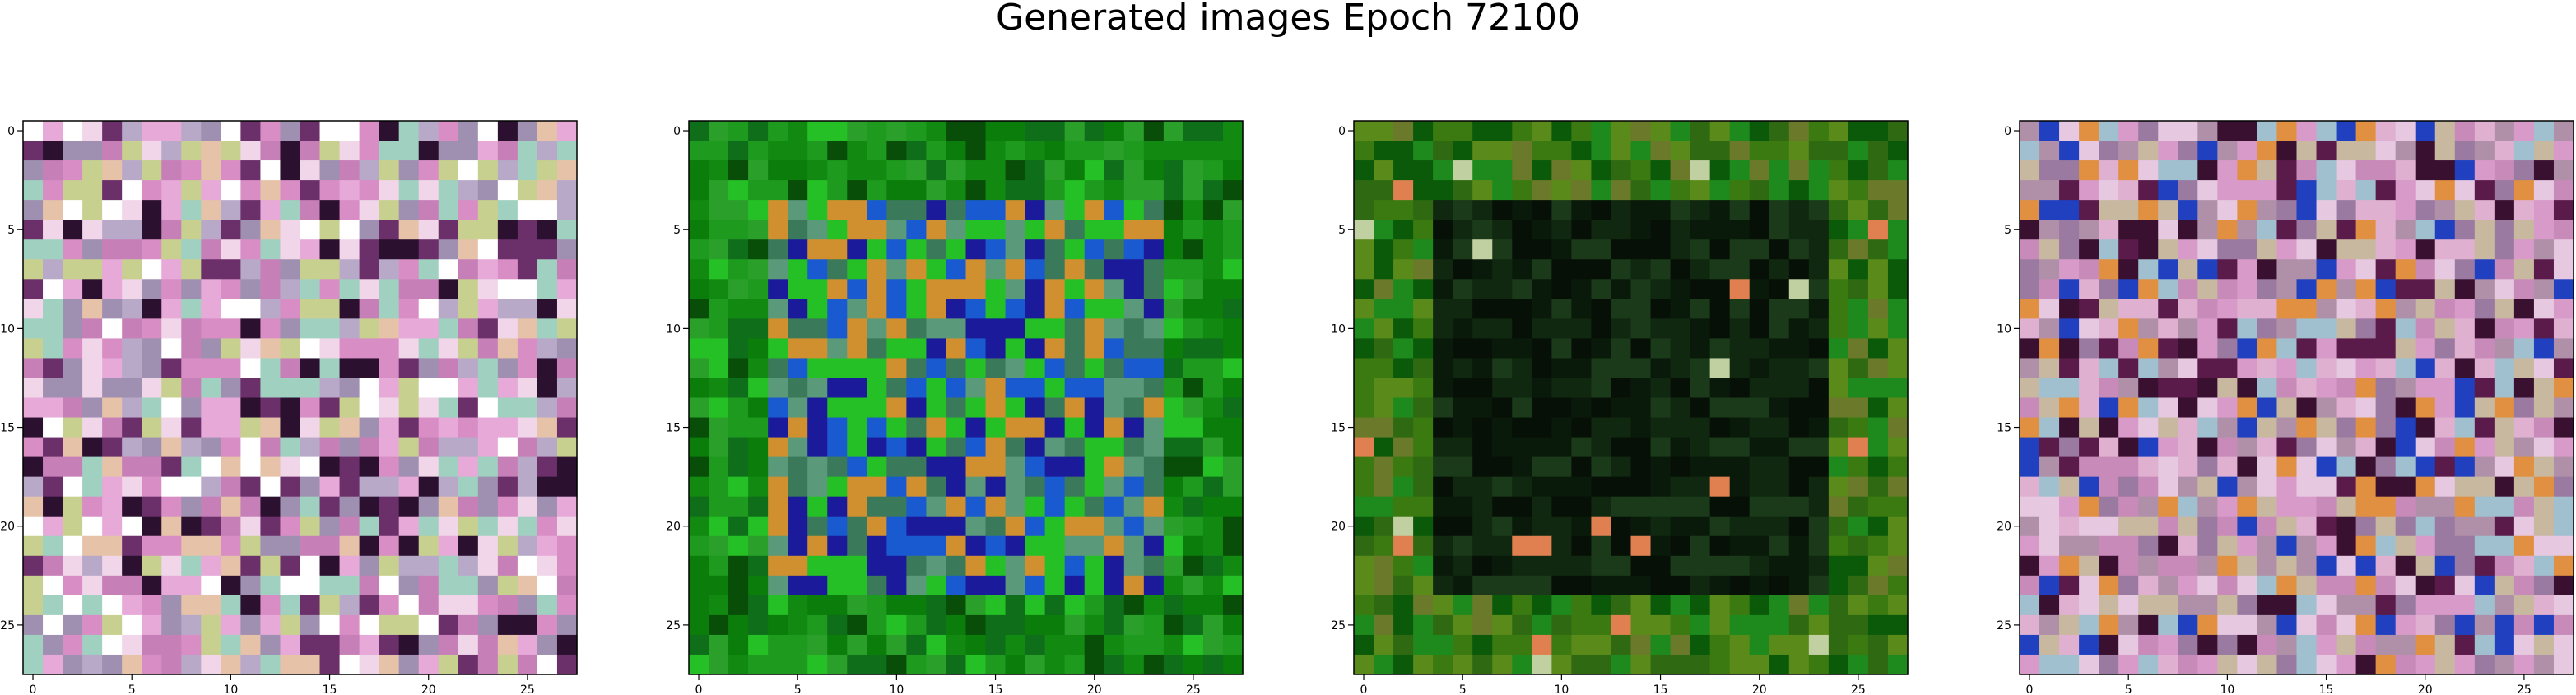 The image size is (2576, 695). What do you see at coordinates (1338, 329) in the screenshot?
I see `y-tick-label: 10` at bounding box center [1338, 329].